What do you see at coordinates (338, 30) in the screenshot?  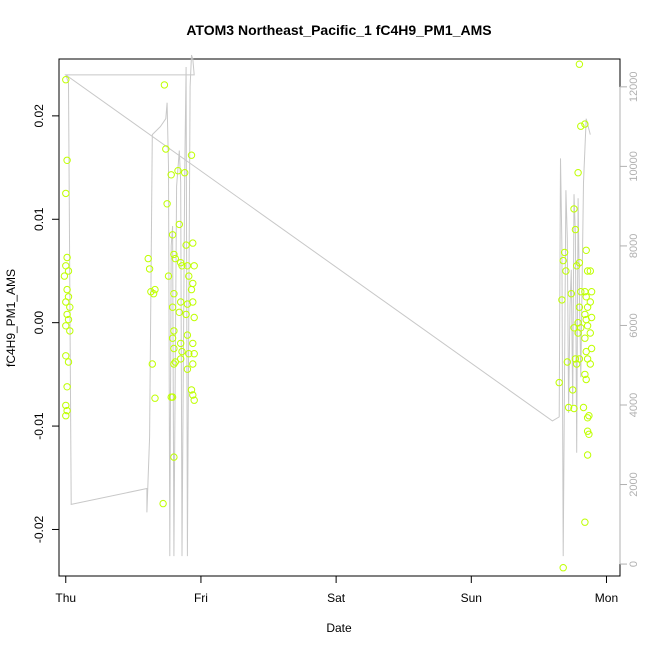 I see `chart-title: ATOM3 Northeast_Pacific_1 fC4H9_PM1_AMS` at bounding box center [338, 30].